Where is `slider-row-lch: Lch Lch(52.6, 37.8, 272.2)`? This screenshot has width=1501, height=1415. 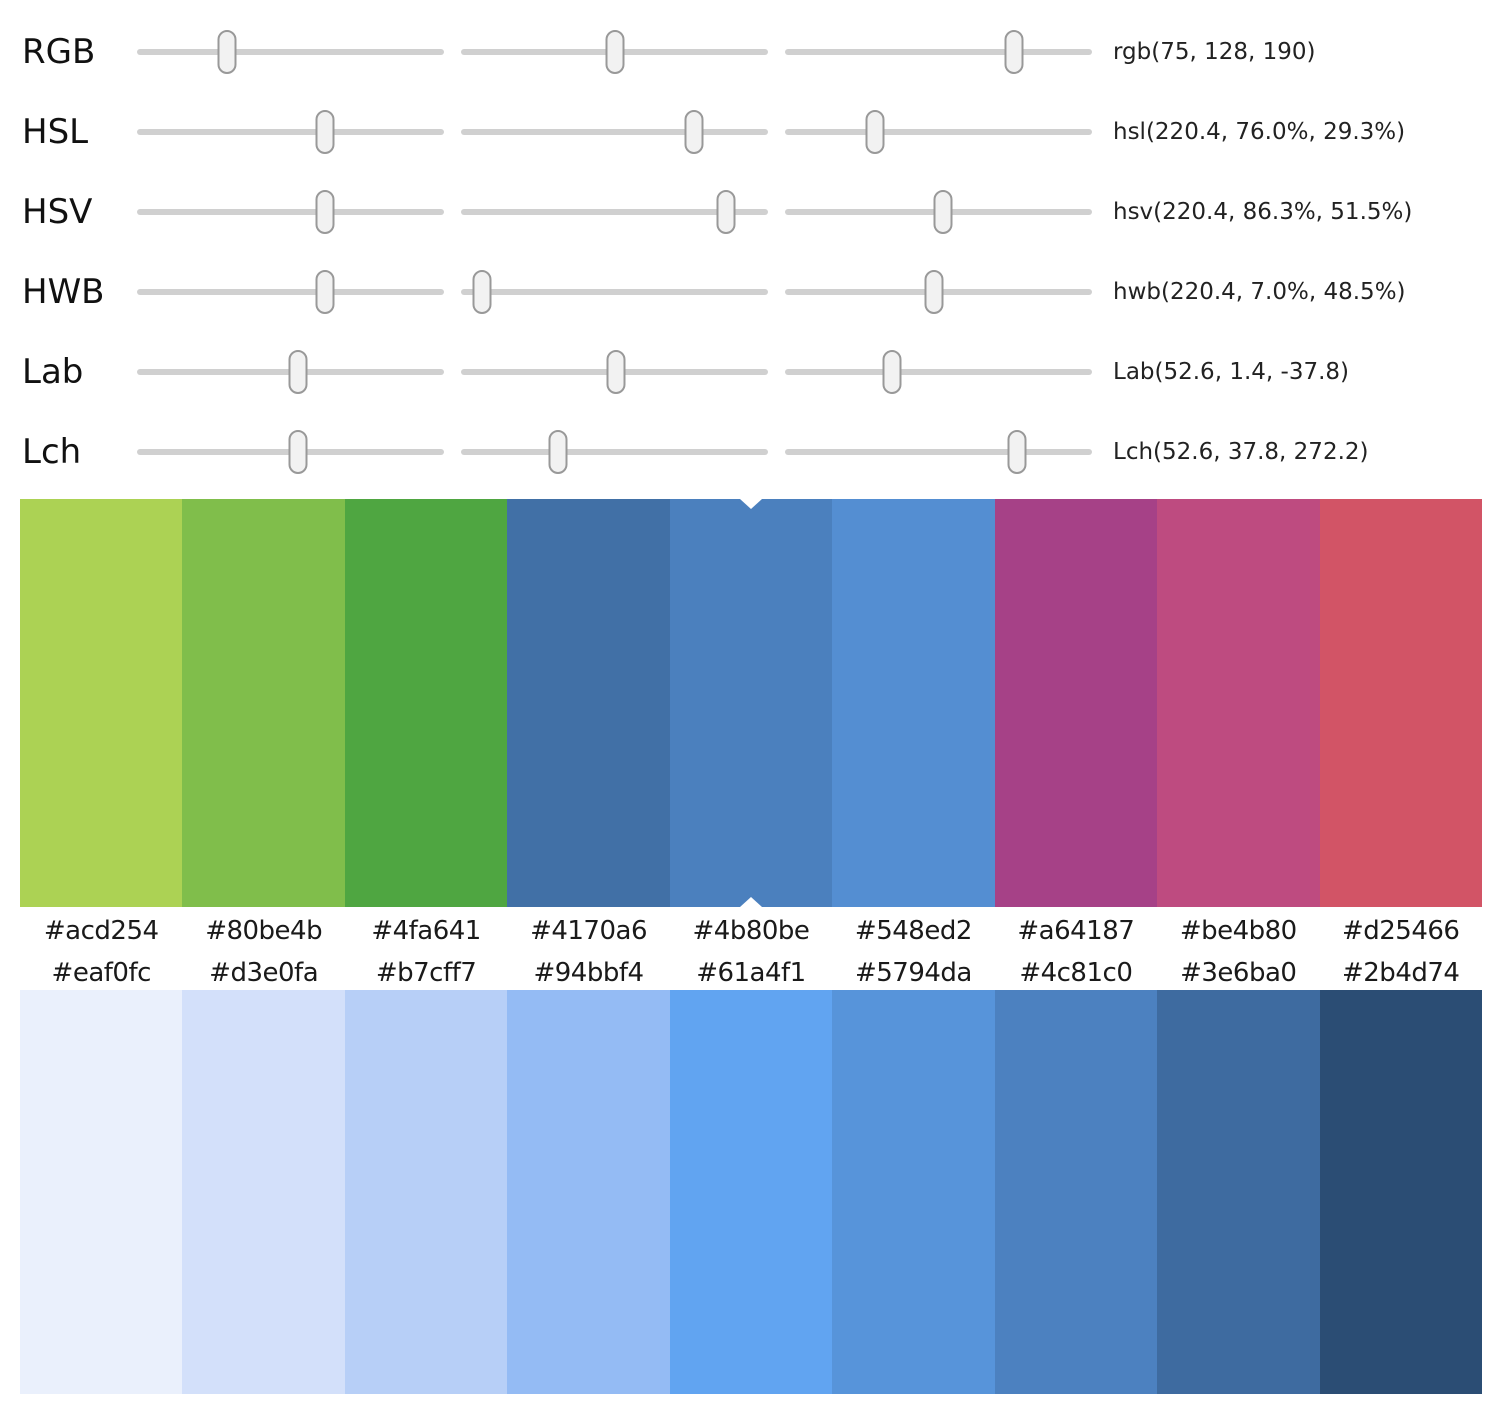
slider-row-lch: Lch Lch(52.6, 37.8, 272.2) is located at coordinates (750, 452).